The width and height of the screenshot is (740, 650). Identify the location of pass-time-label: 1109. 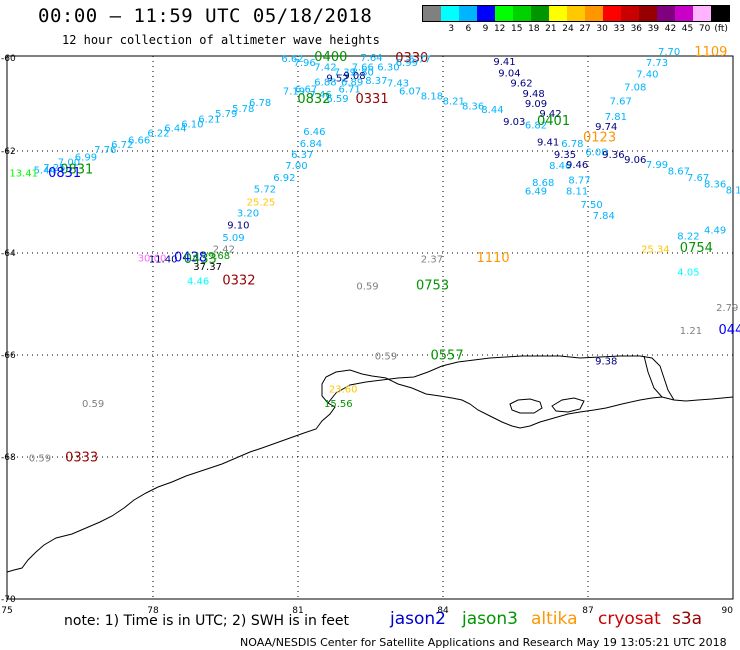
(710, 52).